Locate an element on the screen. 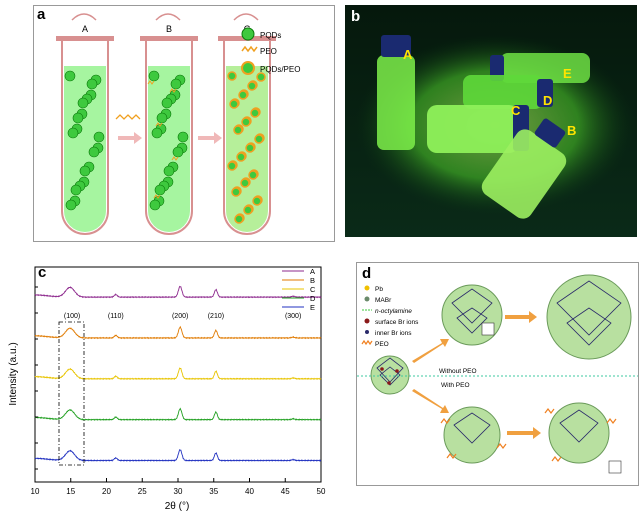 The height and width of the screenshot is (520, 644). legend-d-peo: PEO is located at coordinates (382, 344).